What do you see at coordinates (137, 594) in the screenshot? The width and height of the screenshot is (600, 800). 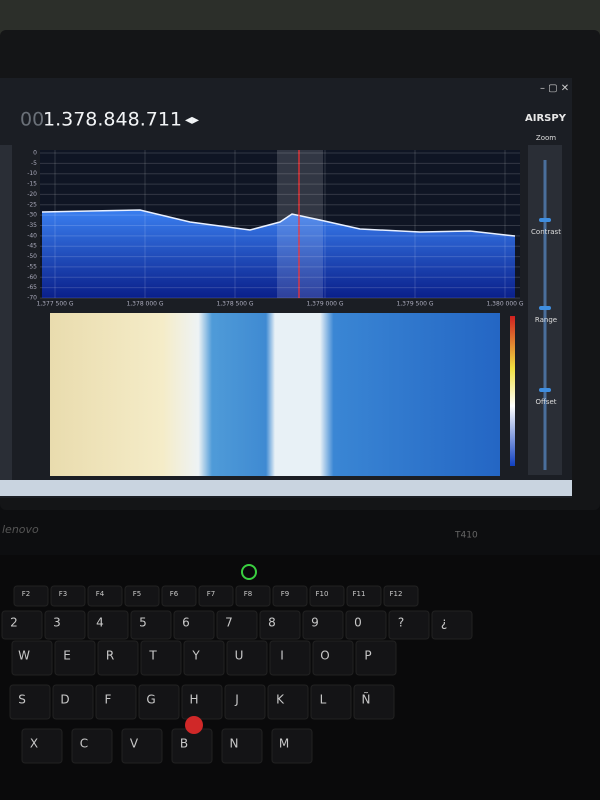 I see `key-label: F5` at bounding box center [137, 594].